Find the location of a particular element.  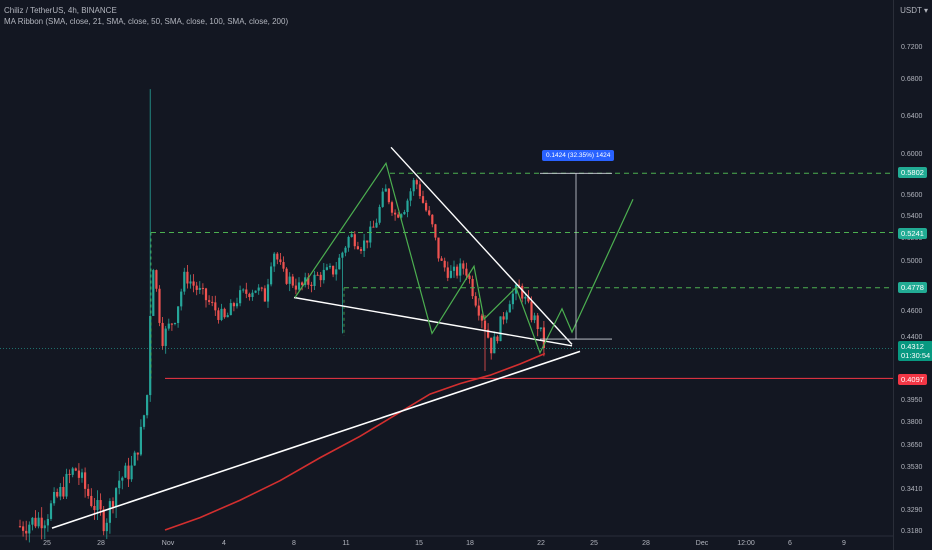

y-tick-label: 0.5000 is located at coordinates (912, 261).